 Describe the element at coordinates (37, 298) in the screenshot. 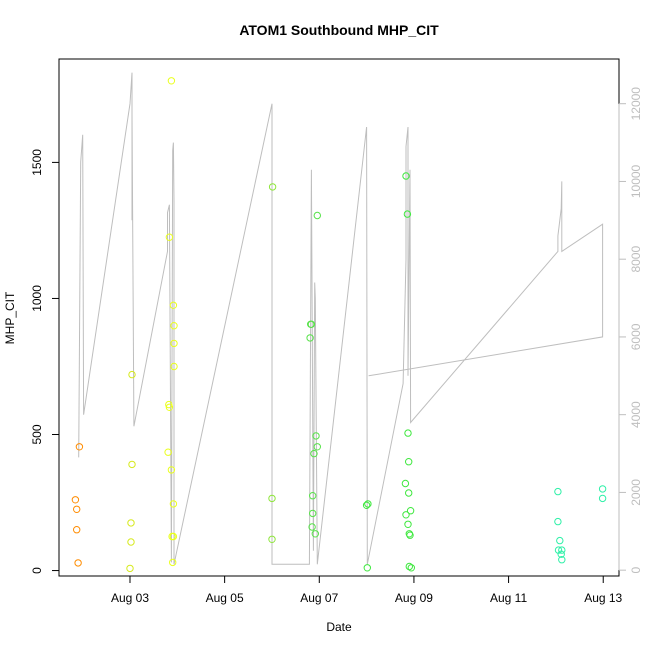

I see `y-tick-label: 1000` at that location.